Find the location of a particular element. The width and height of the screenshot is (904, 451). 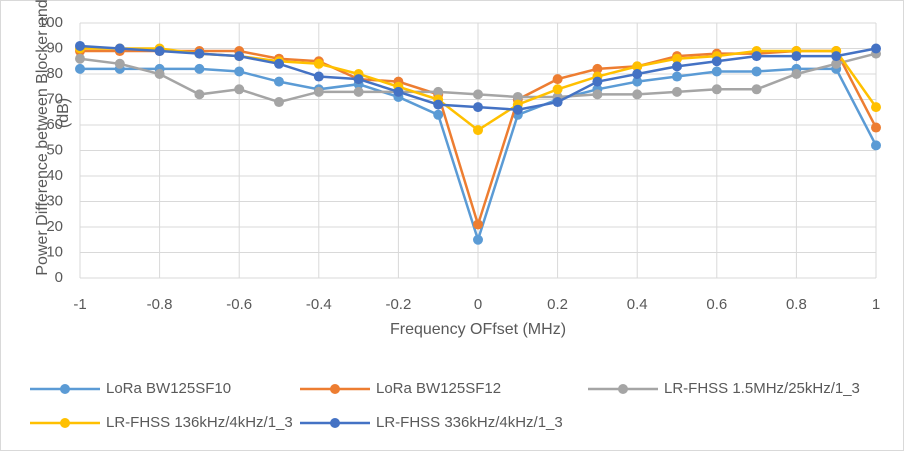

x-tick-label: -0.8 is located at coordinates (160, 304).